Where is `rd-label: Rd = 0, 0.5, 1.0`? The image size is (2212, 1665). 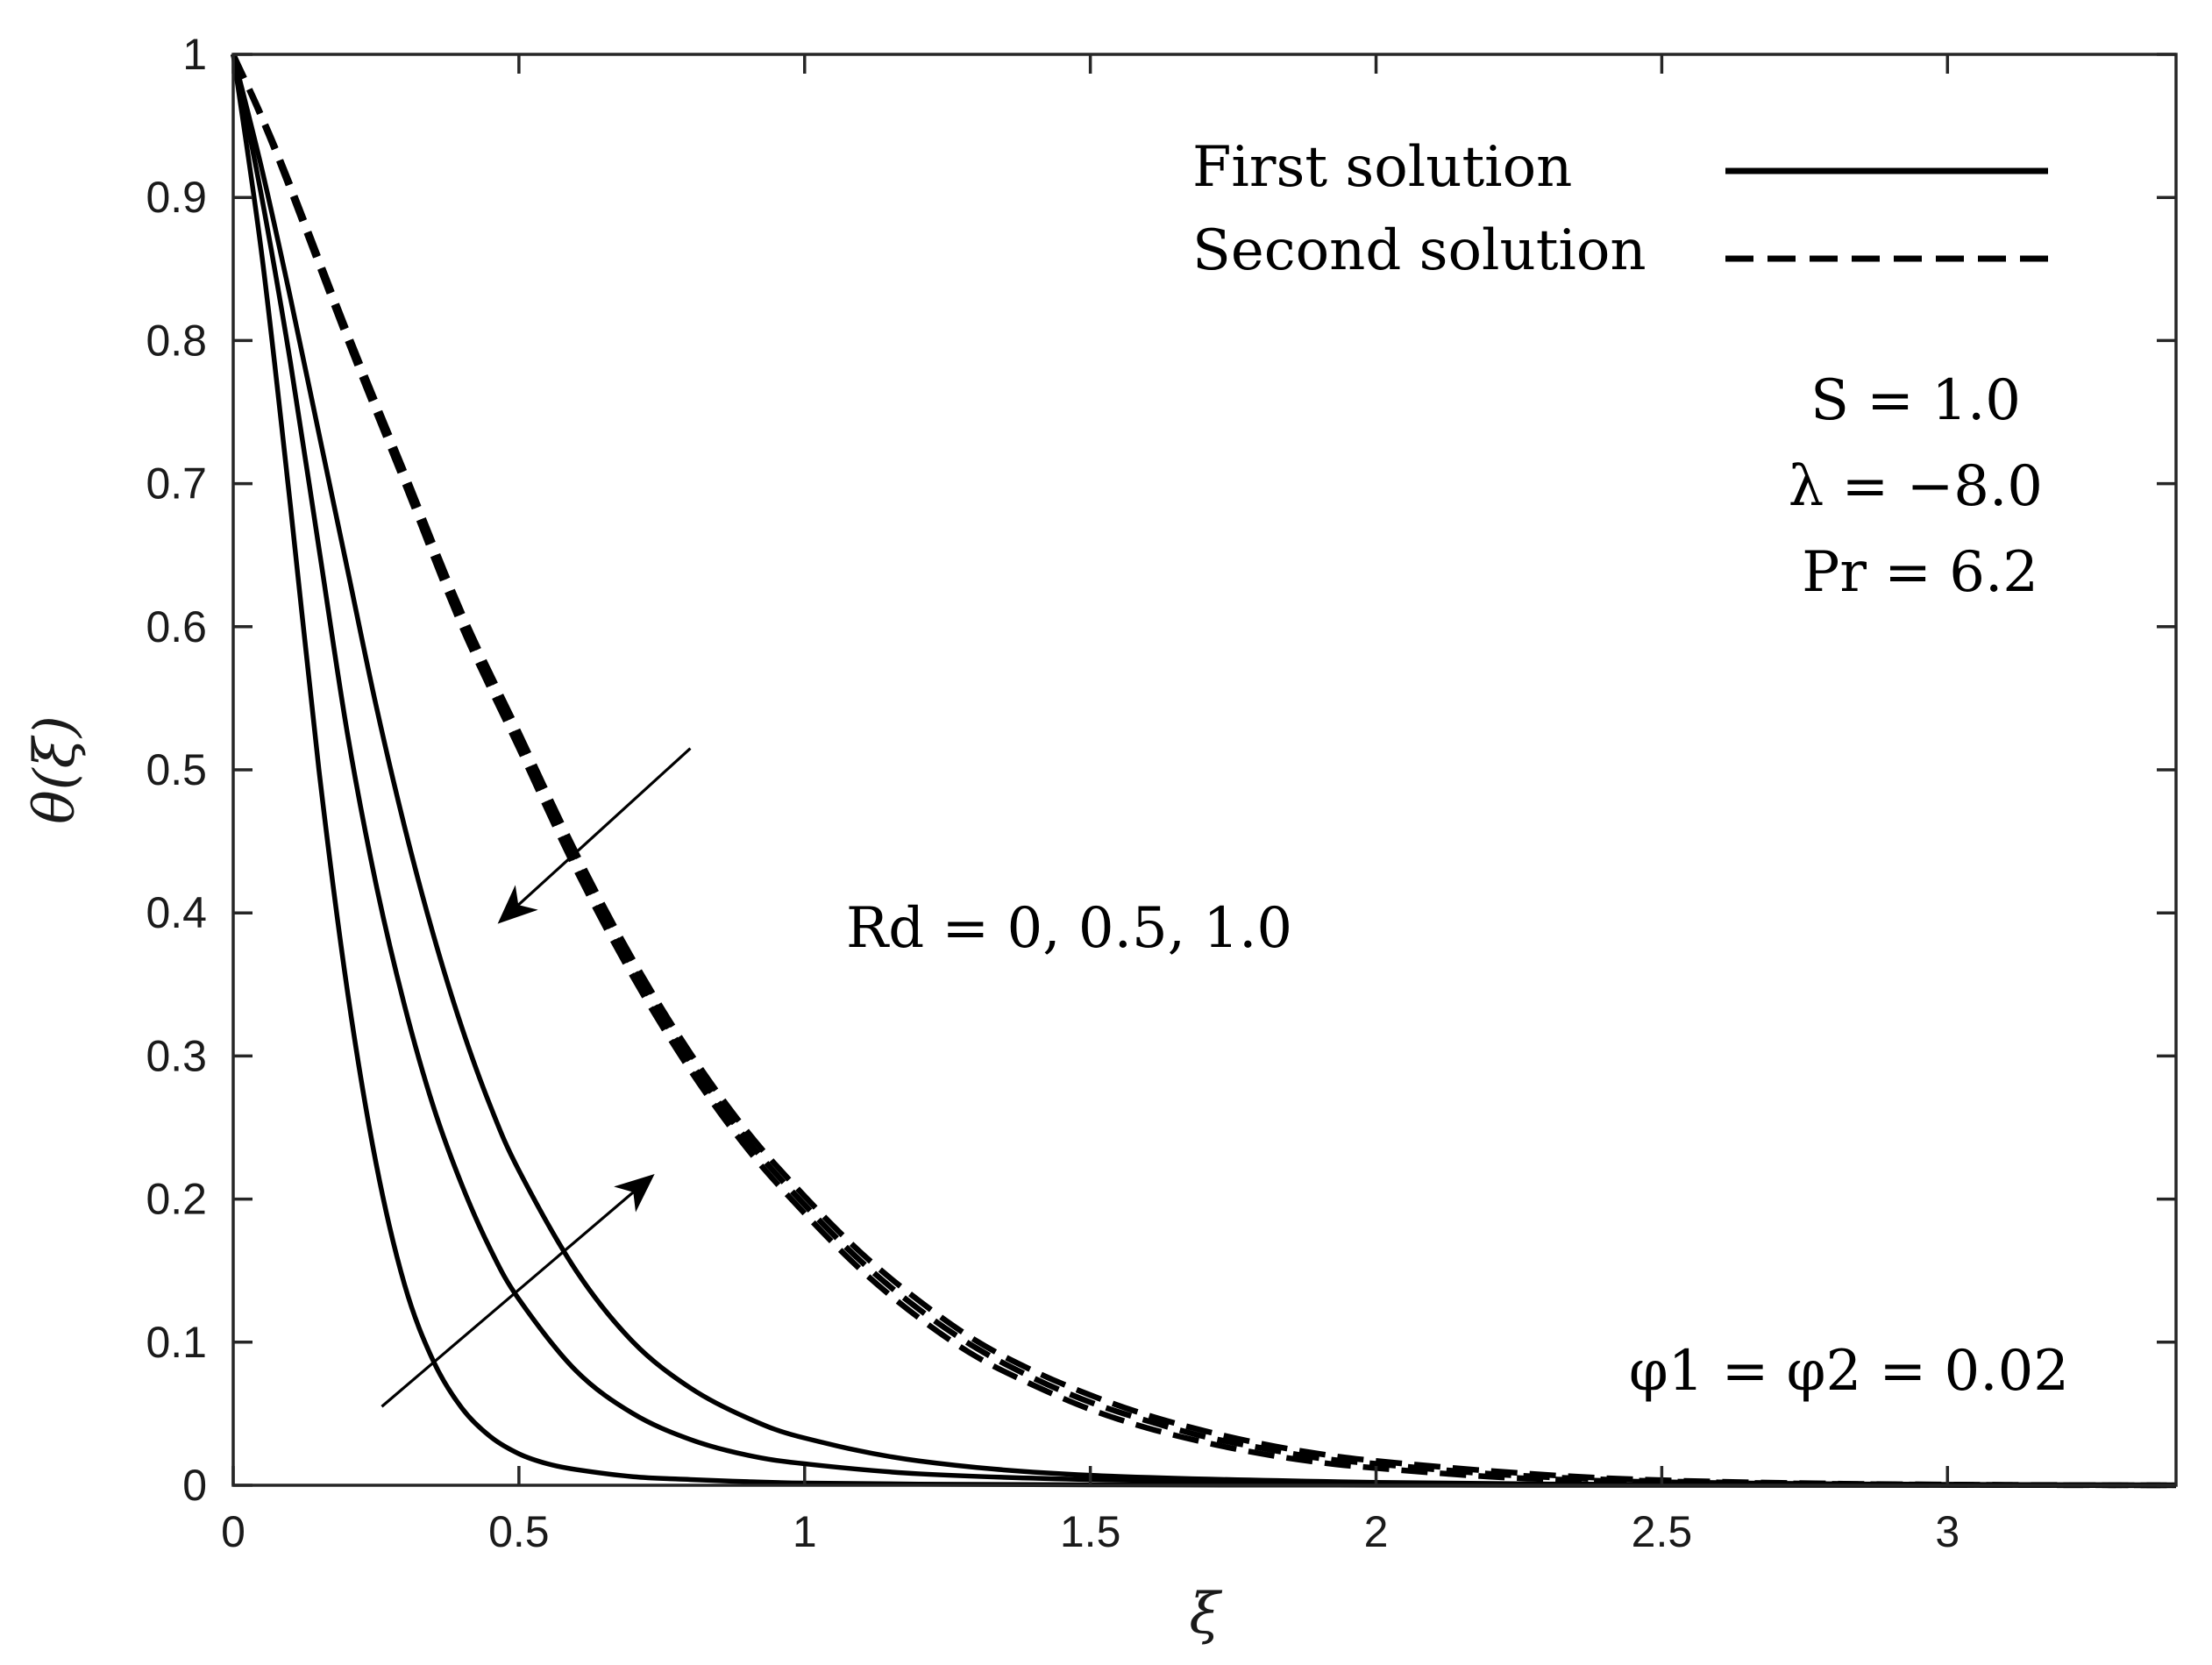 rd-label: Rd = 0, 0.5, 1.0 is located at coordinates (1069, 928).